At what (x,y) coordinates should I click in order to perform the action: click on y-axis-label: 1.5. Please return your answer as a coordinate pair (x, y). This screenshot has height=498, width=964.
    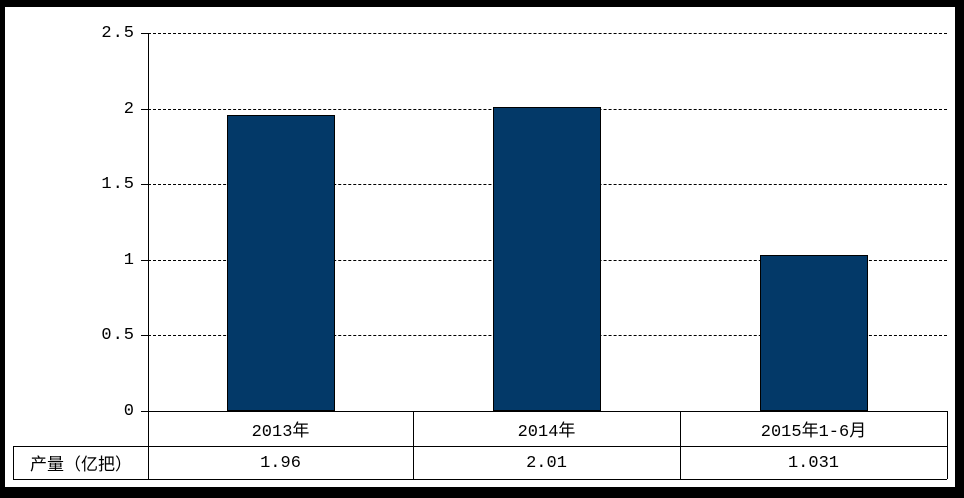
    Looking at the image, I should click on (118, 184).